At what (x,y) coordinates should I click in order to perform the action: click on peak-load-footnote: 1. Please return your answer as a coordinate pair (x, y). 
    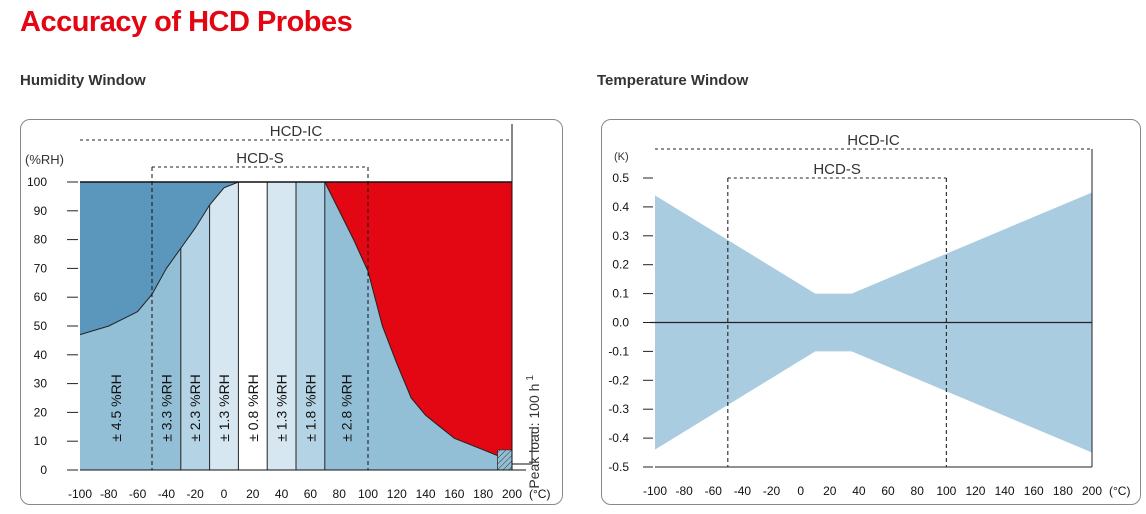
    Looking at the image, I should click on (530, 378).